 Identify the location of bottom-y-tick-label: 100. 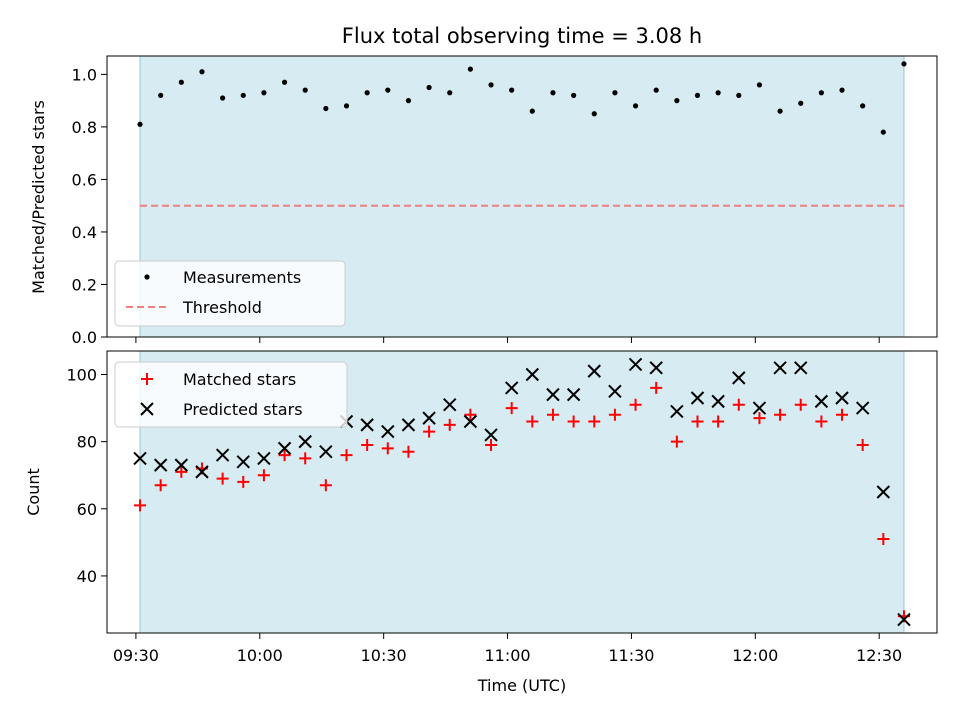
(81, 375).